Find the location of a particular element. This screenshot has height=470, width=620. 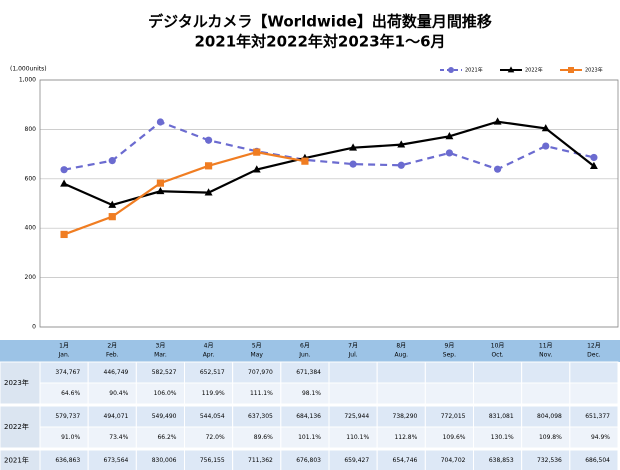

table-cell: 652,517 is located at coordinates (212, 372).